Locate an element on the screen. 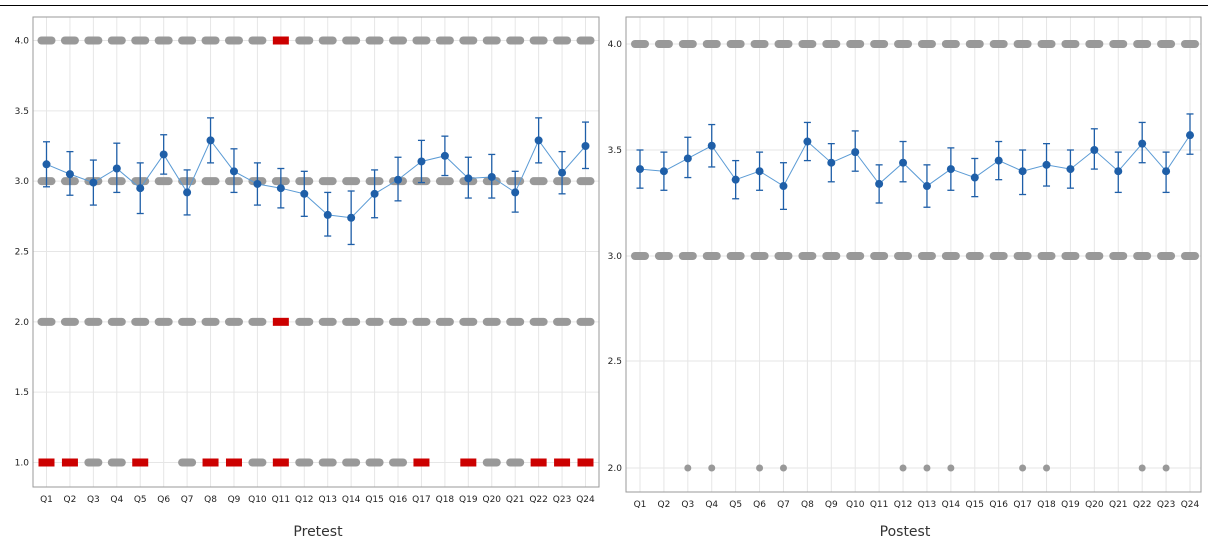  x-tick-label: Q22 is located at coordinates (1142, 505).